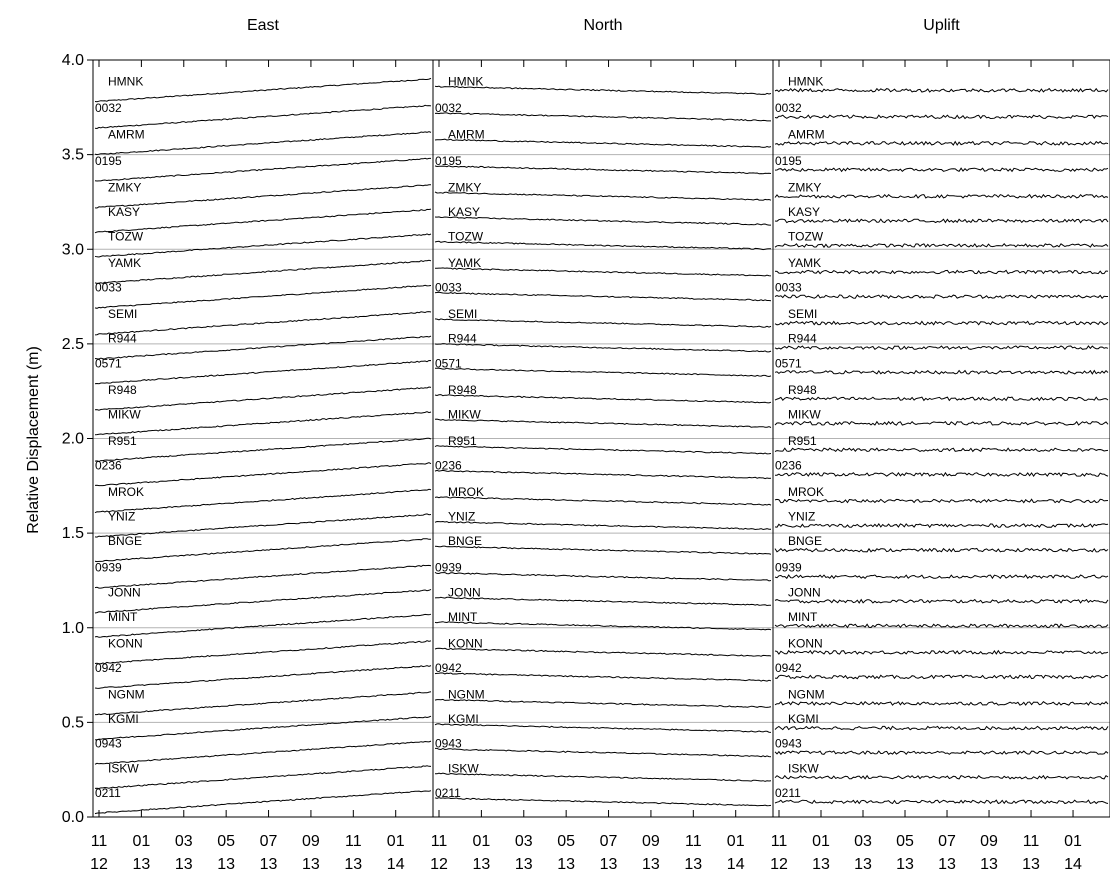  What do you see at coordinates (108, 668) in the screenshot?
I see `station-label-east: 0942` at bounding box center [108, 668].